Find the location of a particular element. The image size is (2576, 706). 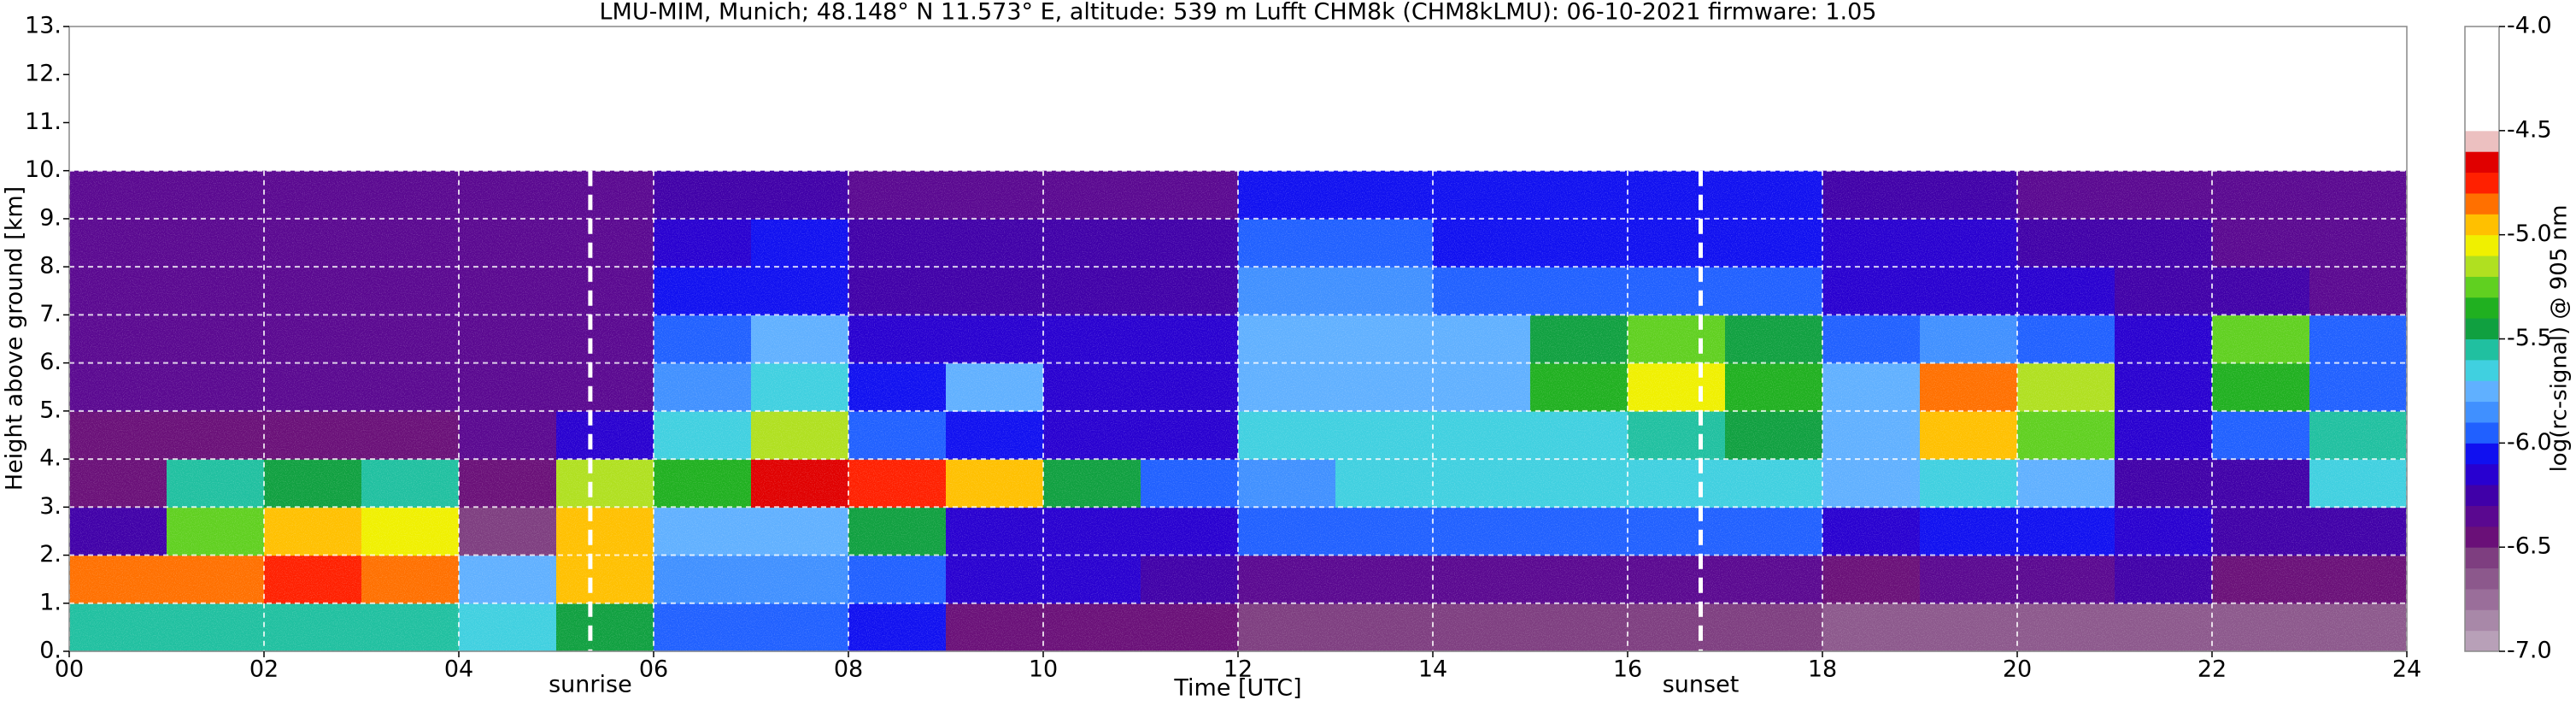

x-tick-label: 06 is located at coordinates (653, 669).